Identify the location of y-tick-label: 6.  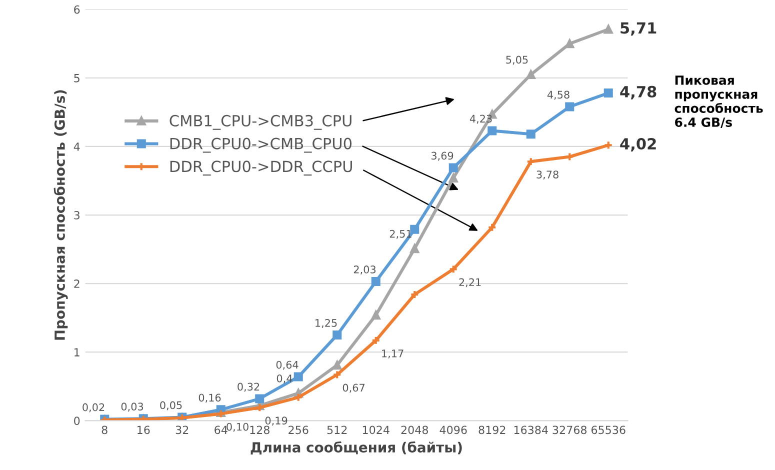
(77, 9).